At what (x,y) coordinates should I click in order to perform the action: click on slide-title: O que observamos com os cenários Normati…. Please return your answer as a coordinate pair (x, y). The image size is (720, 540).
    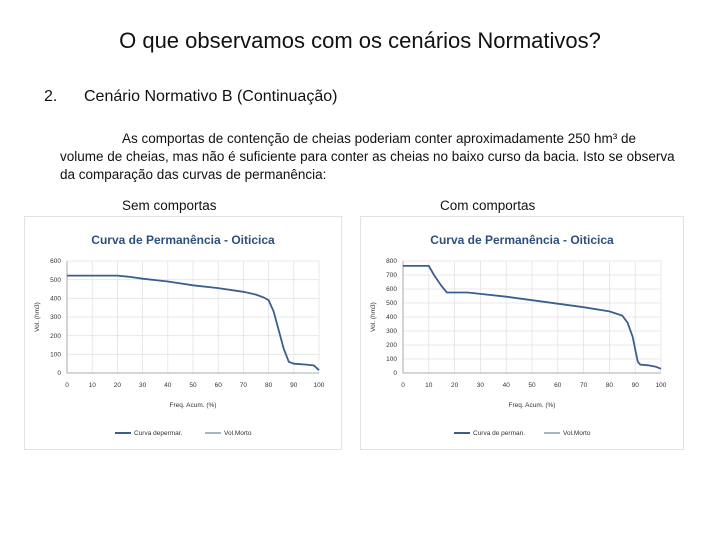
    Looking at the image, I should click on (360, 40).